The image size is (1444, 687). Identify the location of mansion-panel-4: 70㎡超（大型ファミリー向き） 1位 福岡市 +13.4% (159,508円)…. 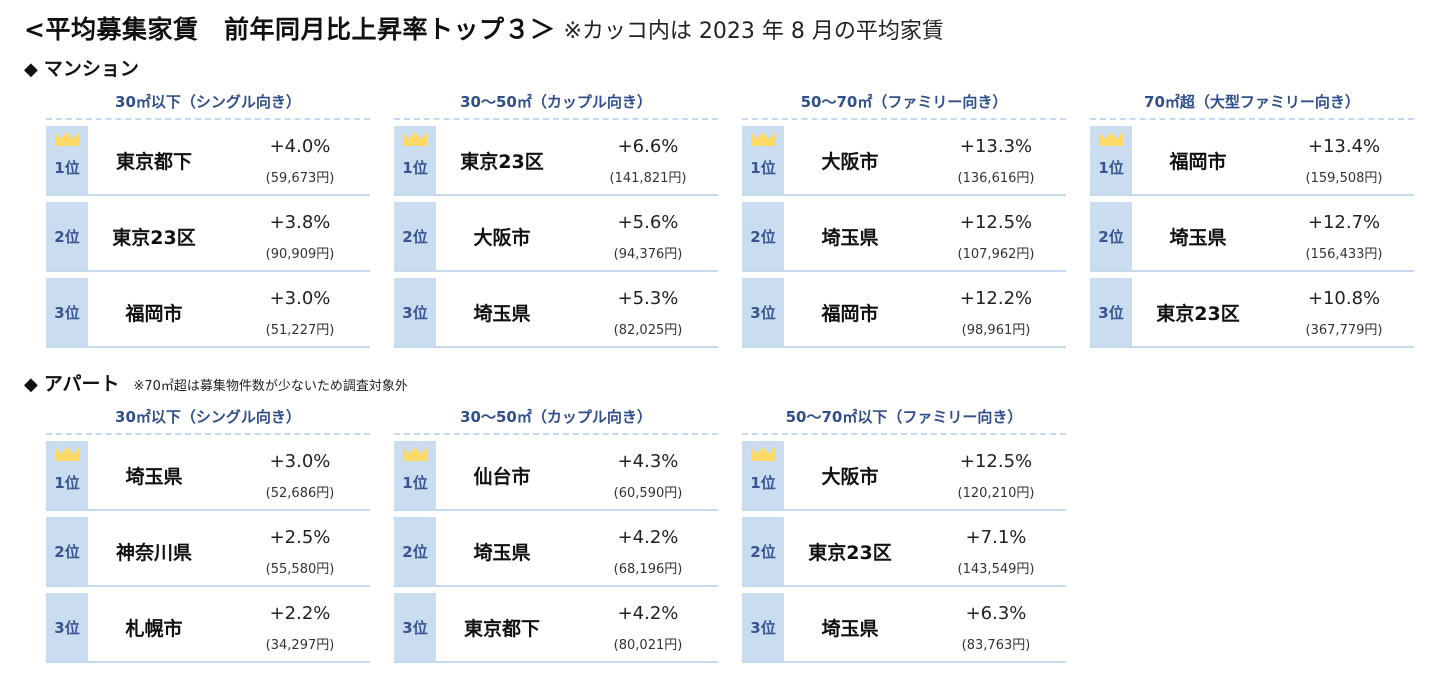
(1252, 222).